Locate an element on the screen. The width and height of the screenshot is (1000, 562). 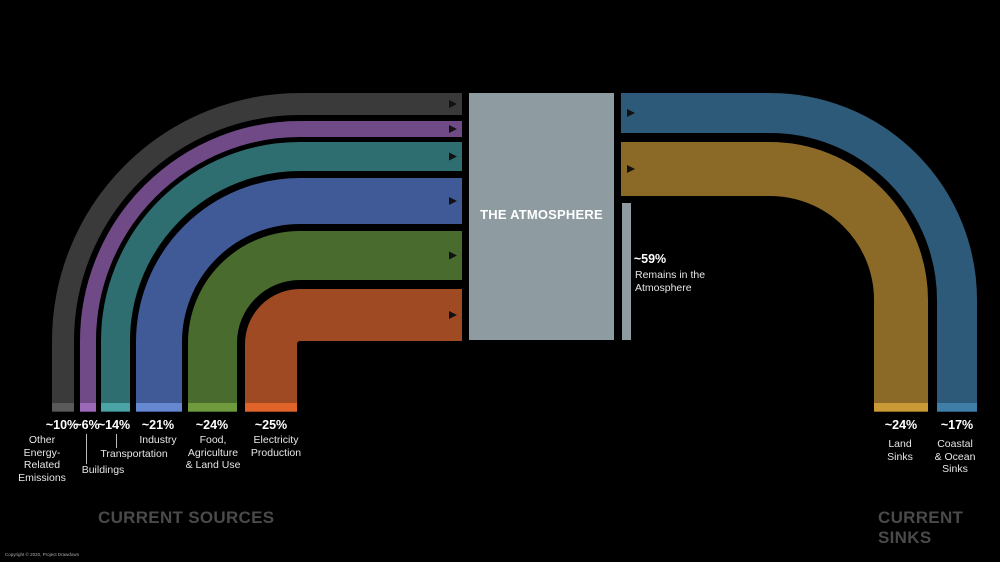
atmosphere-box is located at coordinates (541, 216).